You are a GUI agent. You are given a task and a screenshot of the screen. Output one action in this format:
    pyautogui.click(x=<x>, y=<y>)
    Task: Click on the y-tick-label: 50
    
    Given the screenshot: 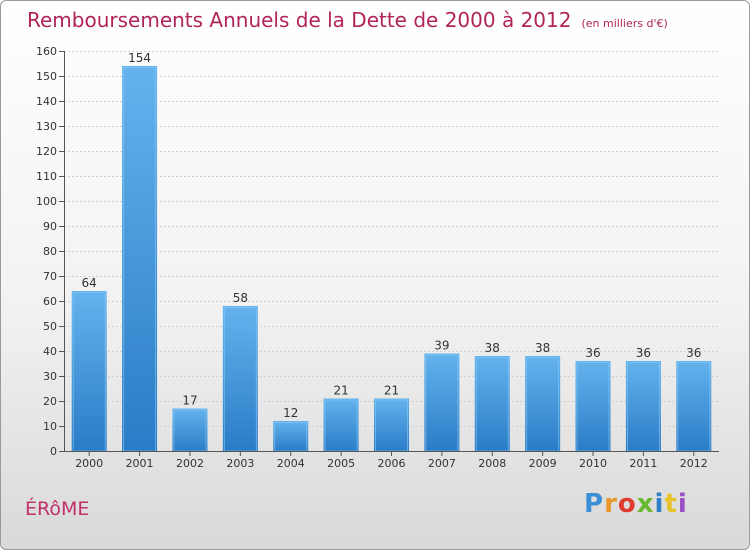 What is the action you would take?
    pyautogui.click(x=50, y=326)
    